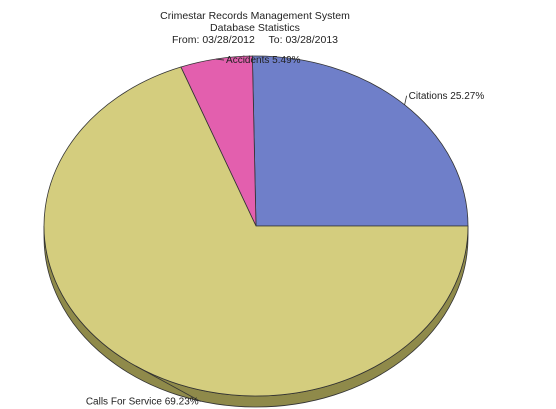  Describe the element at coordinates (275, 40) in the screenshot. I see `to-label: To:` at that location.